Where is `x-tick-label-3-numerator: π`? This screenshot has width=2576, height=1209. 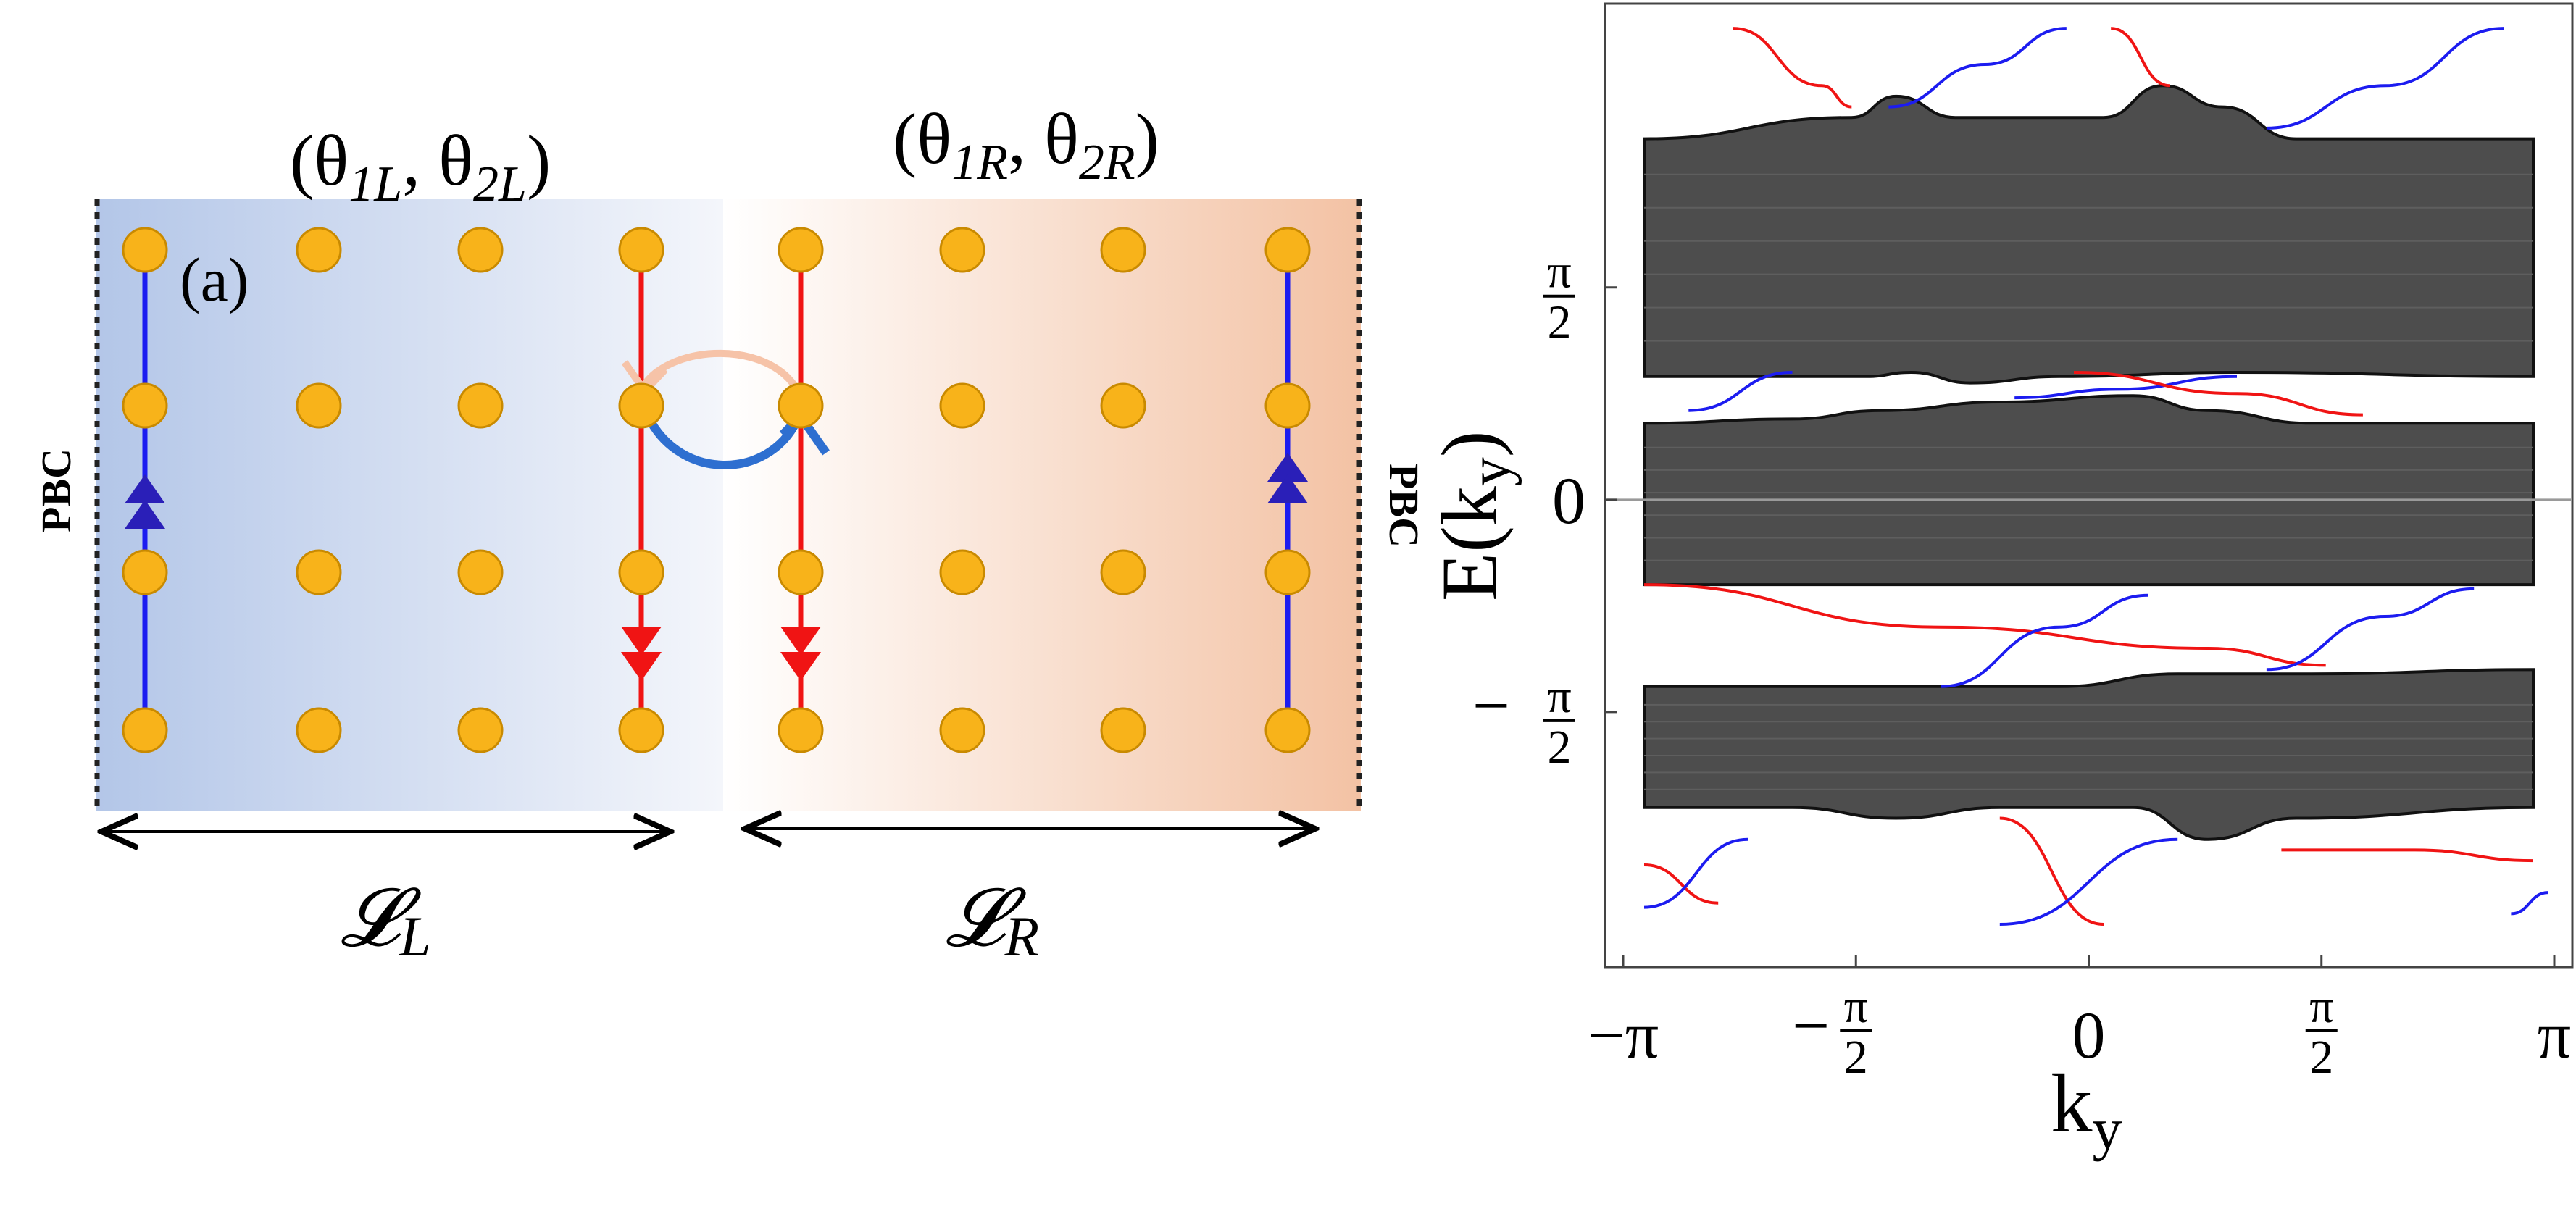
x-tick-label-3-numerator: π is located at coordinates (2321, 1006).